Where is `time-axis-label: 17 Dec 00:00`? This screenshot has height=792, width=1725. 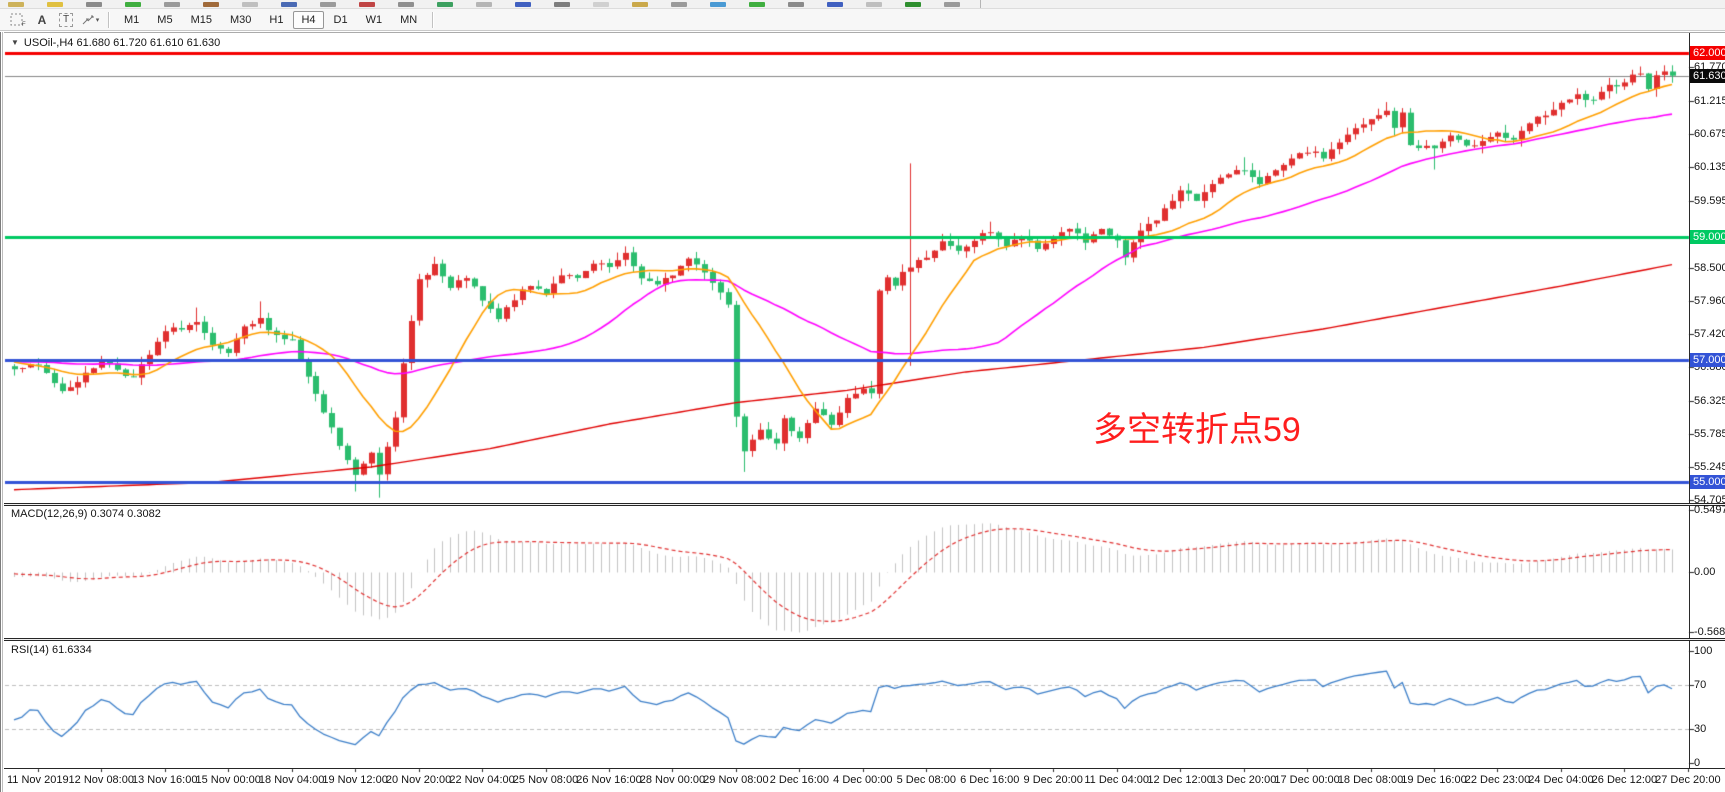 time-axis-label: 17 Dec 00:00 is located at coordinates (1307, 780).